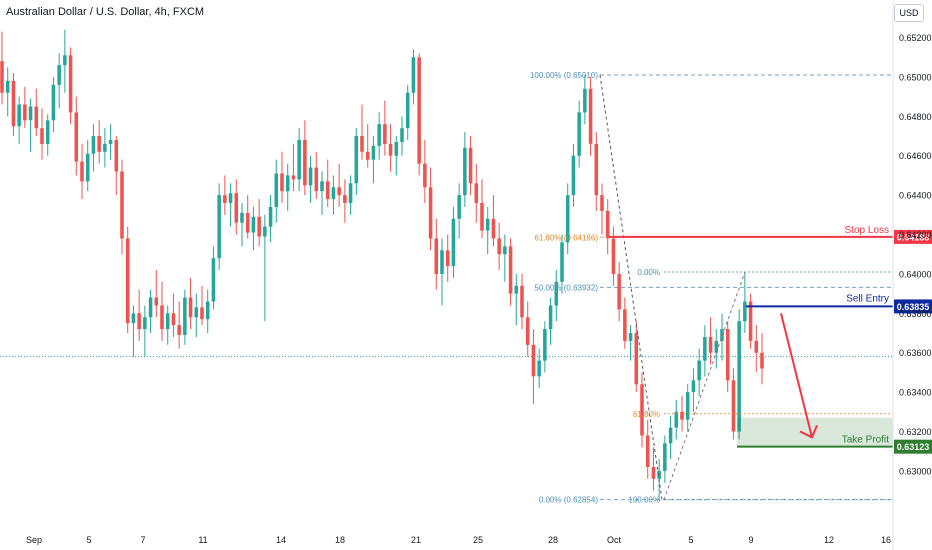  What do you see at coordinates (553, 540) in the screenshot?
I see `time-tick-label: 28` at bounding box center [553, 540].